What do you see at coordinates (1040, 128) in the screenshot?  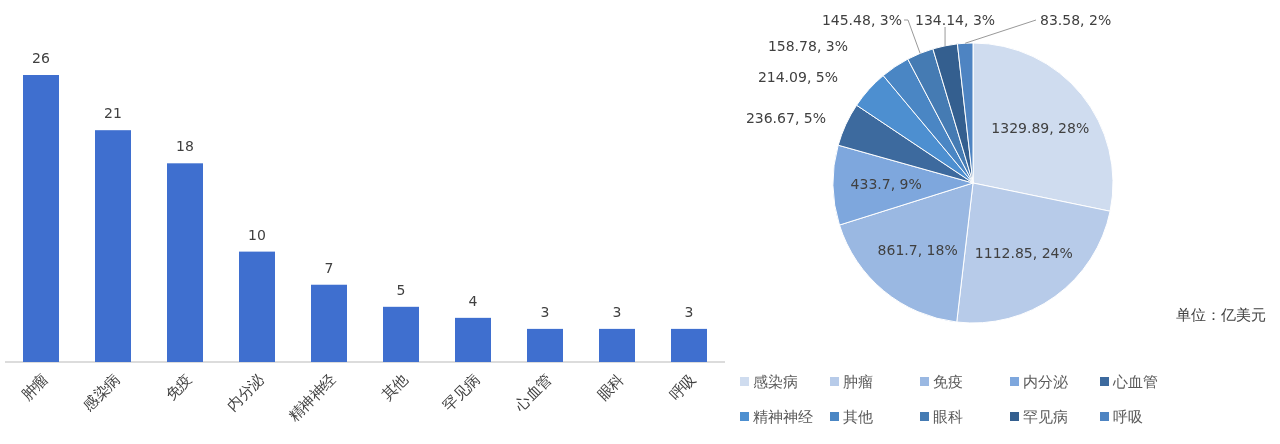 I see `data-label: 1329.89, 28%` at bounding box center [1040, 128].